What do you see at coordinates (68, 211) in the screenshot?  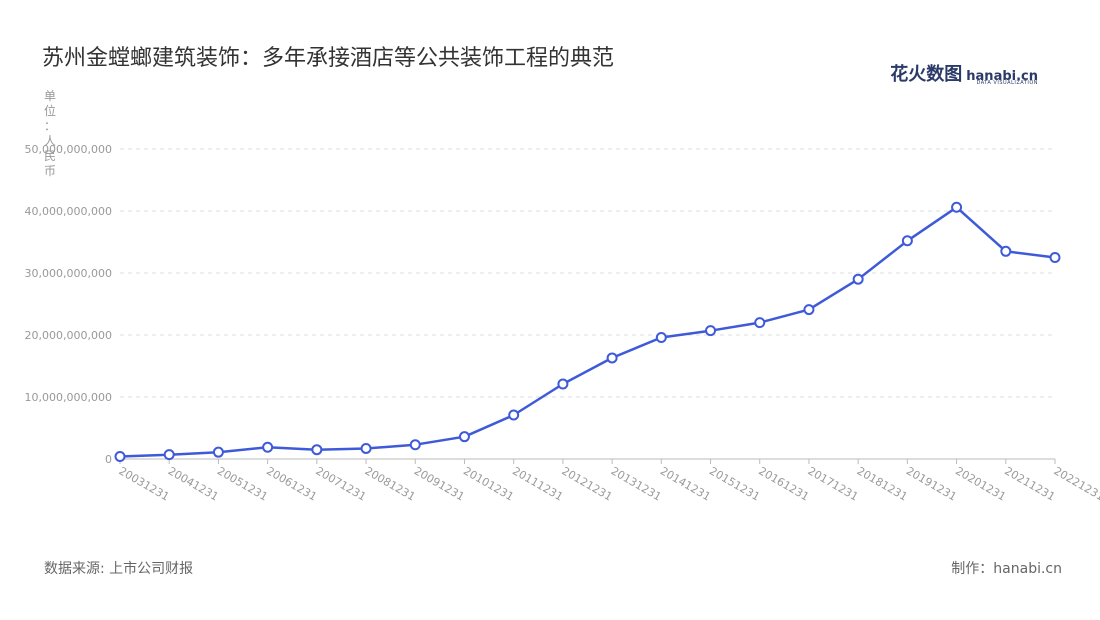 I see `y-tick-label: 40,000,000,000` at bounding box center [68, 211].